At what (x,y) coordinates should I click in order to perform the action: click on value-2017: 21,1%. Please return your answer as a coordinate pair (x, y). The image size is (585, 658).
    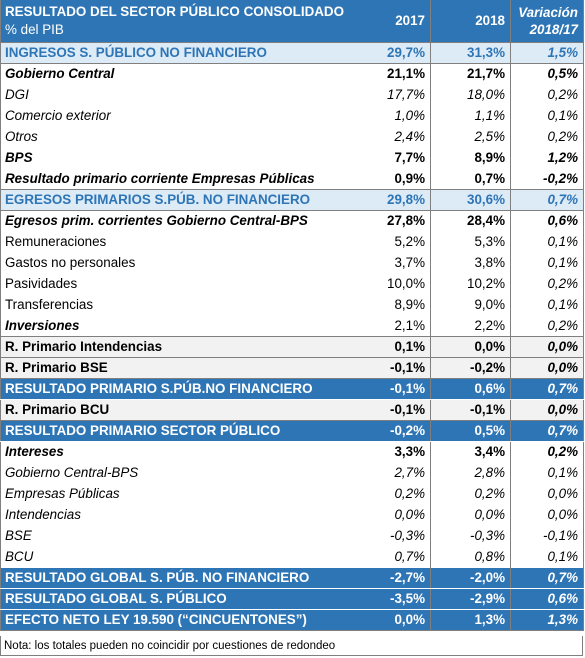
    Looking at the image, I should click on (391, 73).